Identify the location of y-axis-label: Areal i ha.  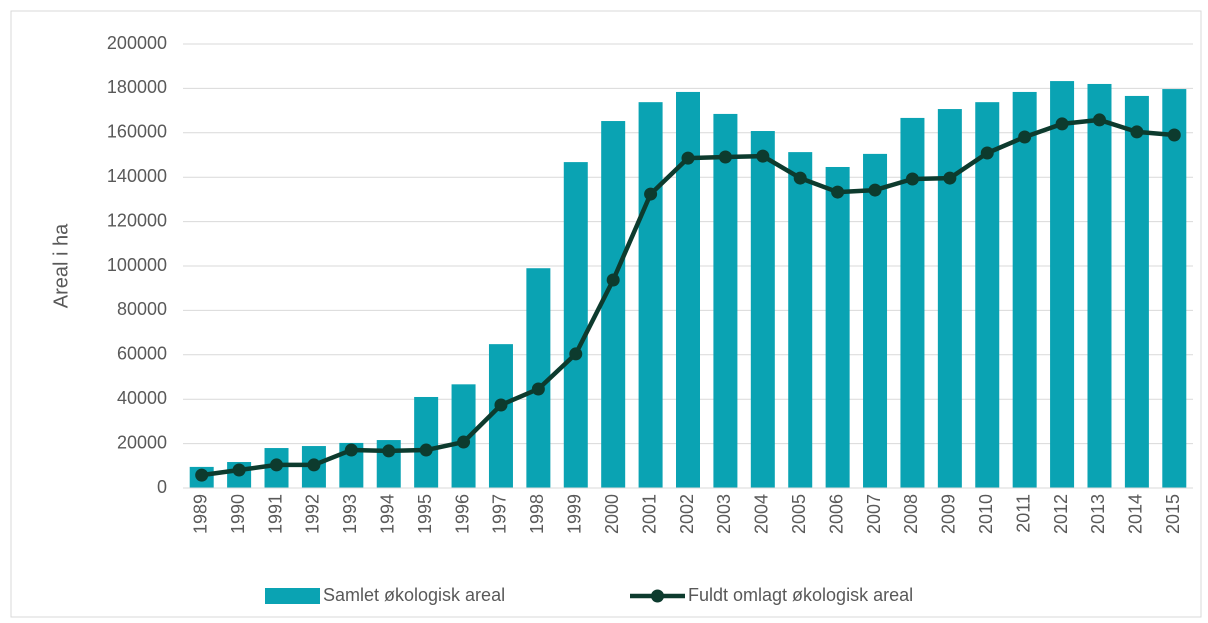
(61, 265).